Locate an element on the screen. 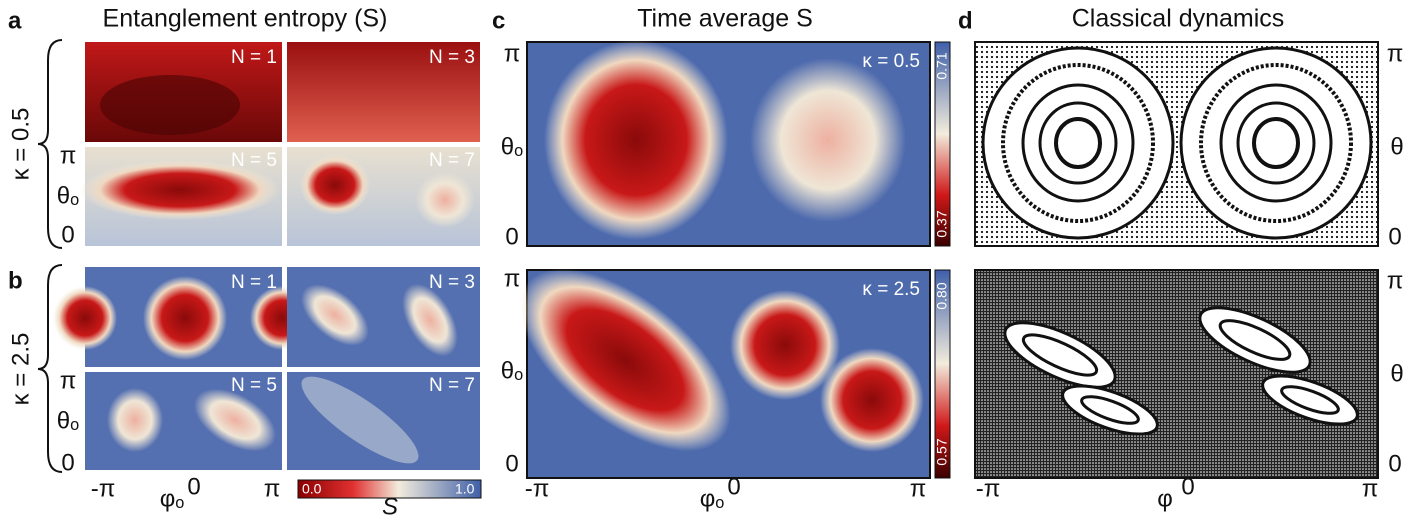 This screenshot has height=518, width=1418. phase-portrait is located at coordinates (1176, 374).